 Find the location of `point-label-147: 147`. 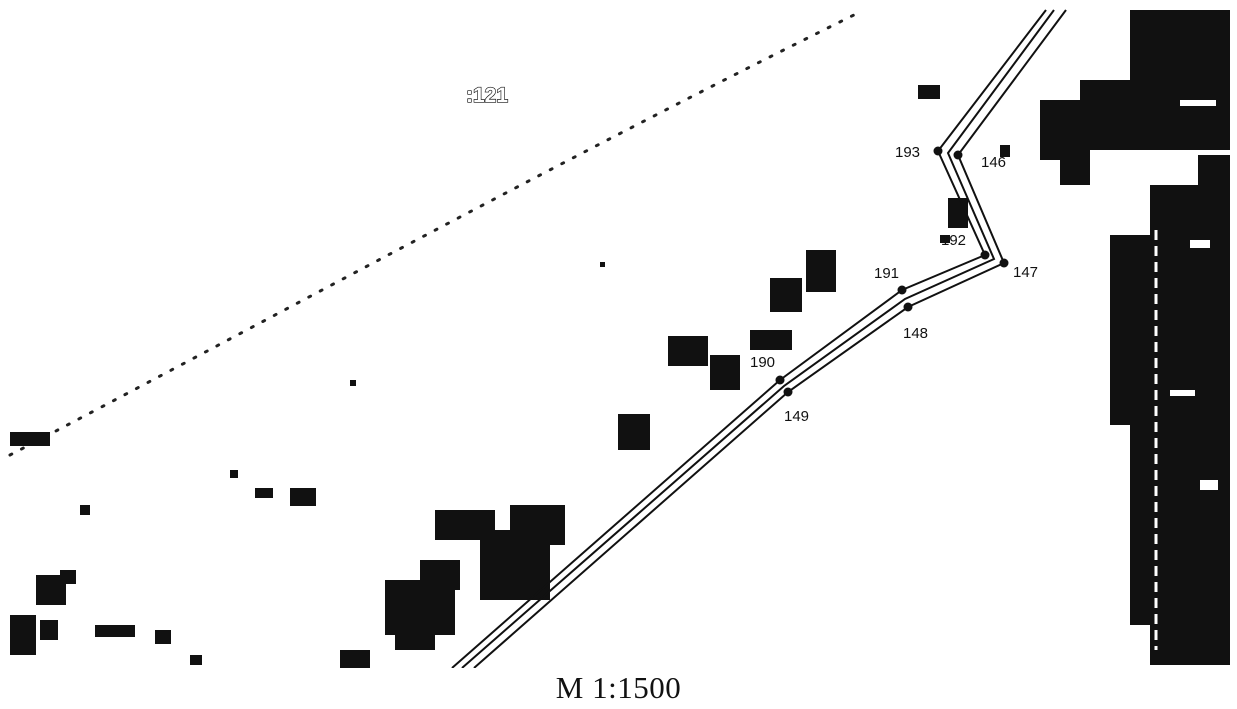

point-label-147: 147 is located at coordinates (1025, 272).